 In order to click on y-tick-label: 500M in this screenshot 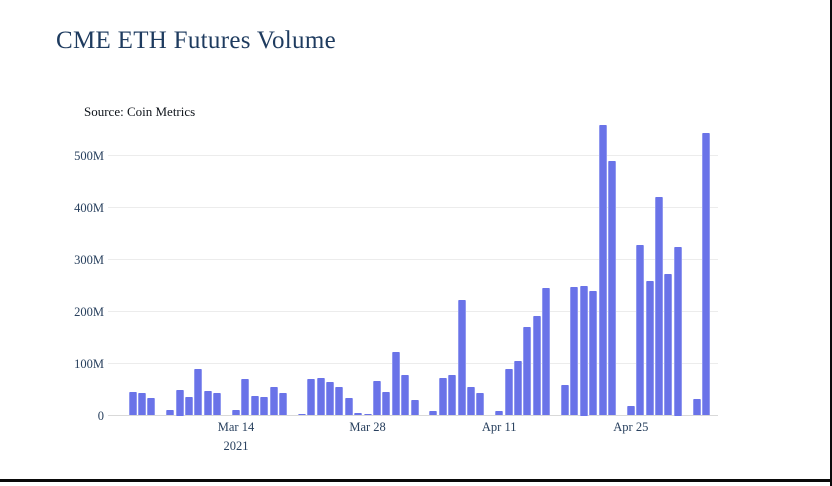, I will do `click(89, 155)`.